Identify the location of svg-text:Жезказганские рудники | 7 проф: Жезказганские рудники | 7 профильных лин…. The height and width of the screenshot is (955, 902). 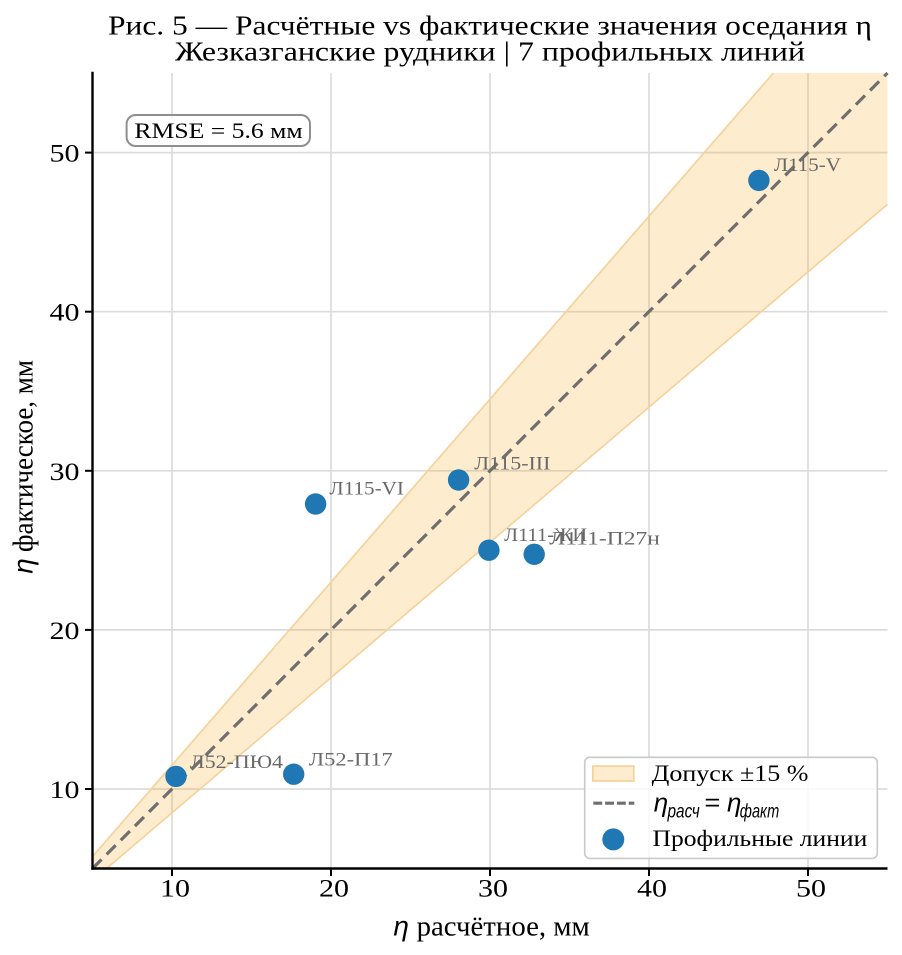
(490, 52).